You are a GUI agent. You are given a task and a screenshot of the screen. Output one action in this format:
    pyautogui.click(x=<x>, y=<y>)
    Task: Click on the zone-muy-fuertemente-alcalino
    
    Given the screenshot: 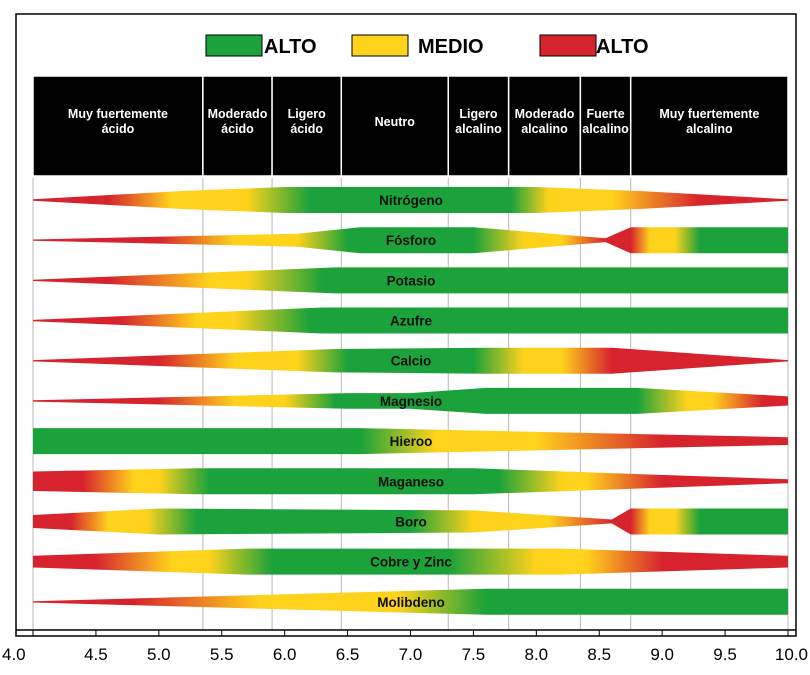 What is the action you would take?
    pyautogui.click(x=709, y=126)
    